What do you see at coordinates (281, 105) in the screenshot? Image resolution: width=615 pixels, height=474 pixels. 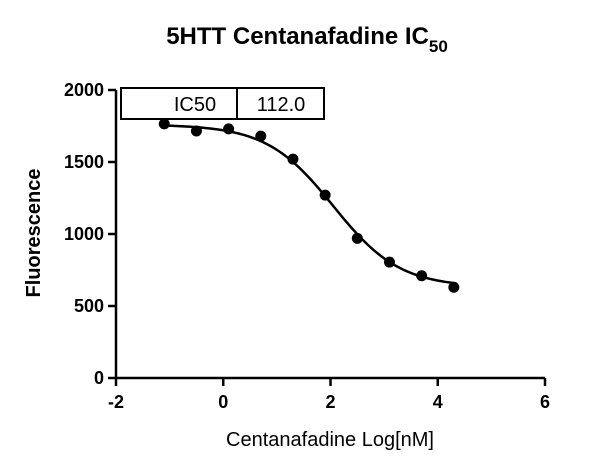 I see `ic50-table-value: 112.0` at bounding box center [281, 105].